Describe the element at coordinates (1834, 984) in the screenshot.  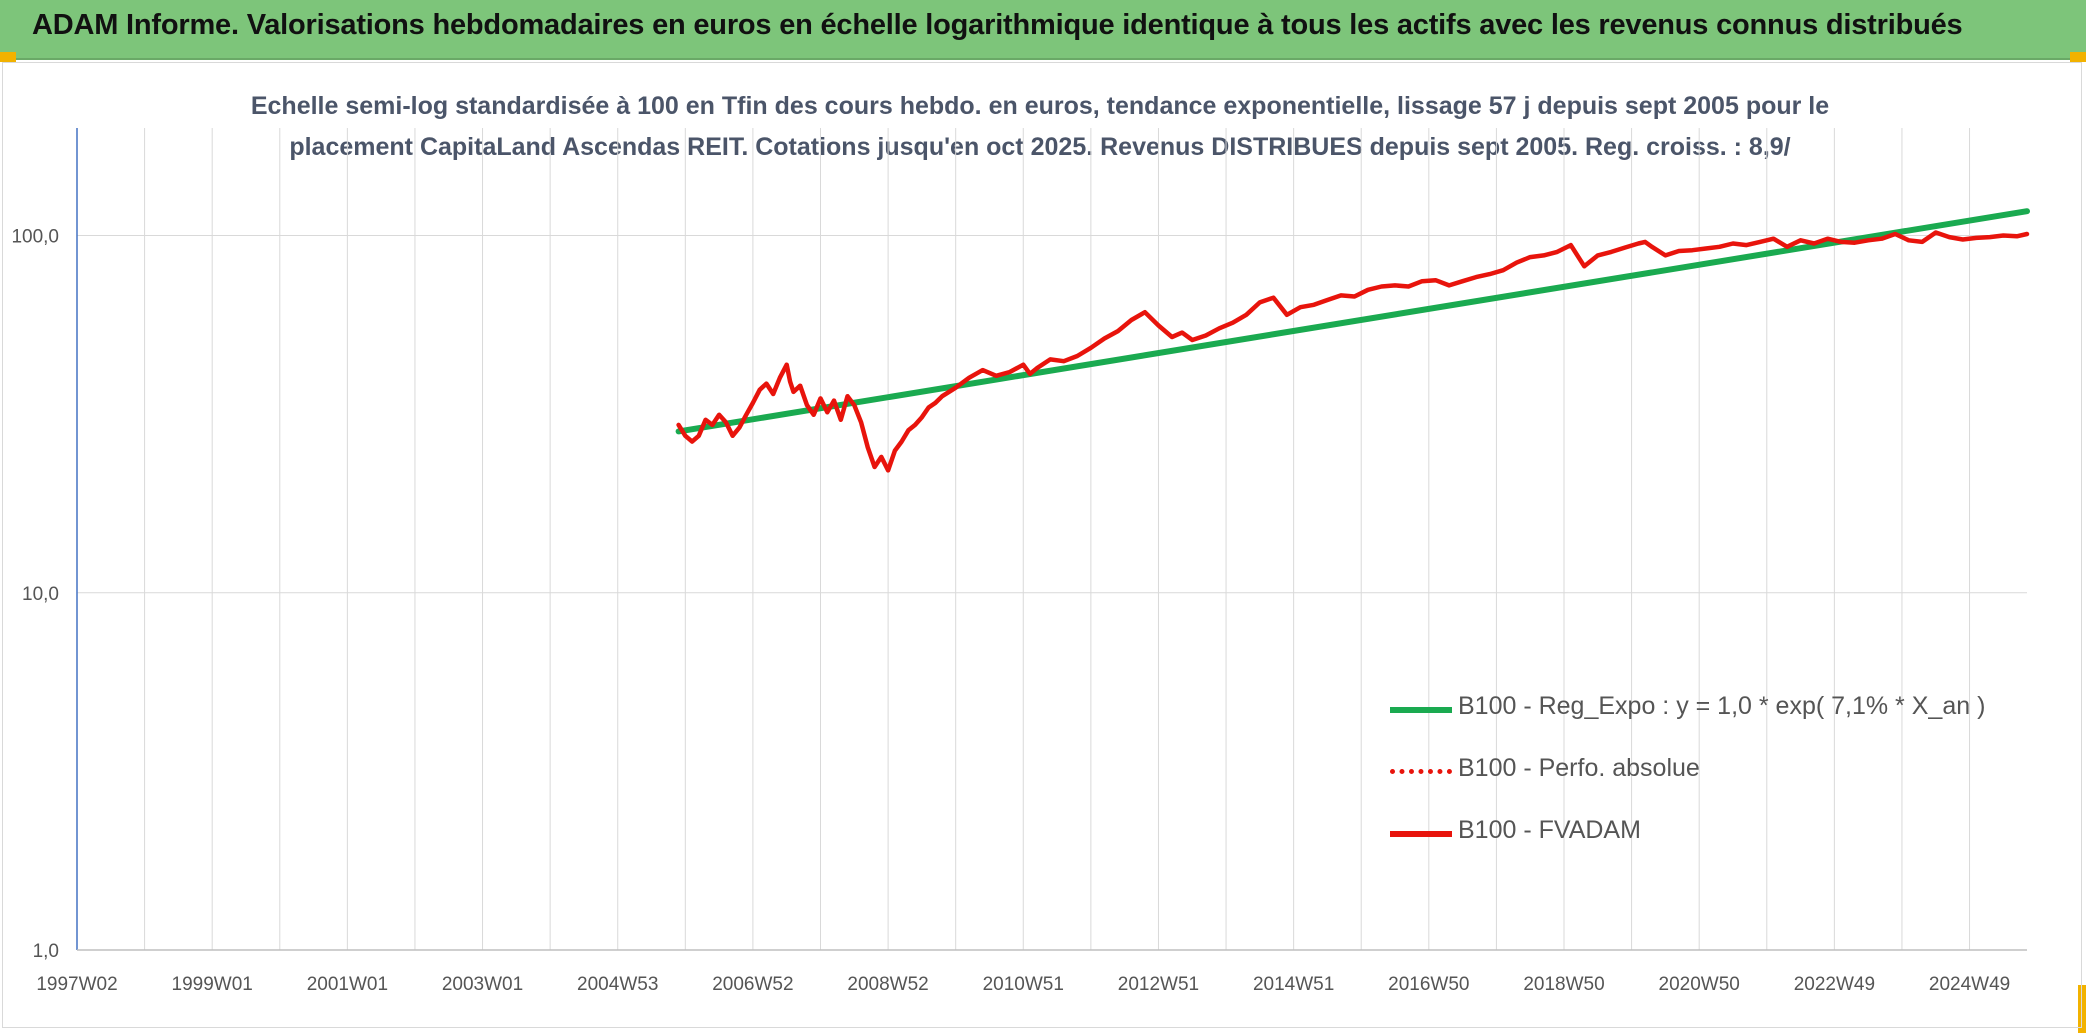
I see `x-tick-label: 2022W49` at that location.